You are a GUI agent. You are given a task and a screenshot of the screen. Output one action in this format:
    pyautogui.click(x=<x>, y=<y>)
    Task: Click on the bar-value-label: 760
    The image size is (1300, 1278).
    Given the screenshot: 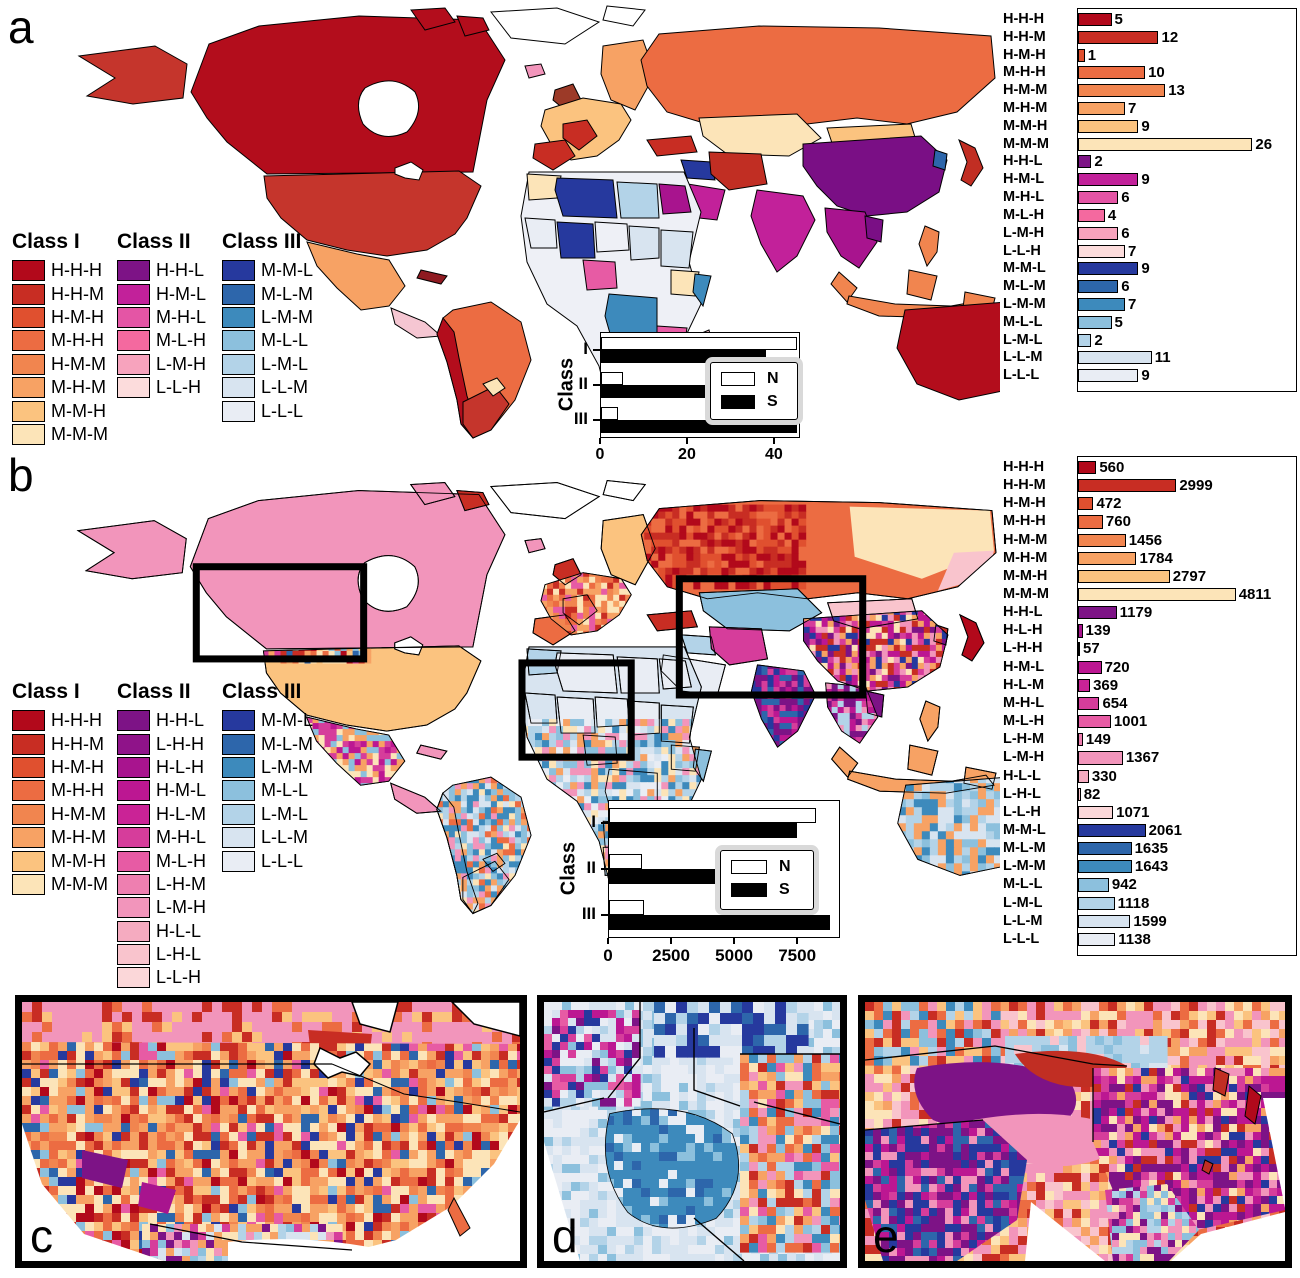 What is the action you would take?
    pyautogui.click(x=1118, y=522)
    